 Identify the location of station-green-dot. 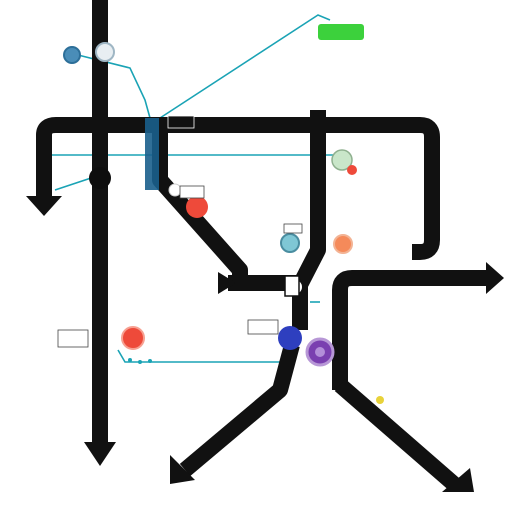
(352, 170).